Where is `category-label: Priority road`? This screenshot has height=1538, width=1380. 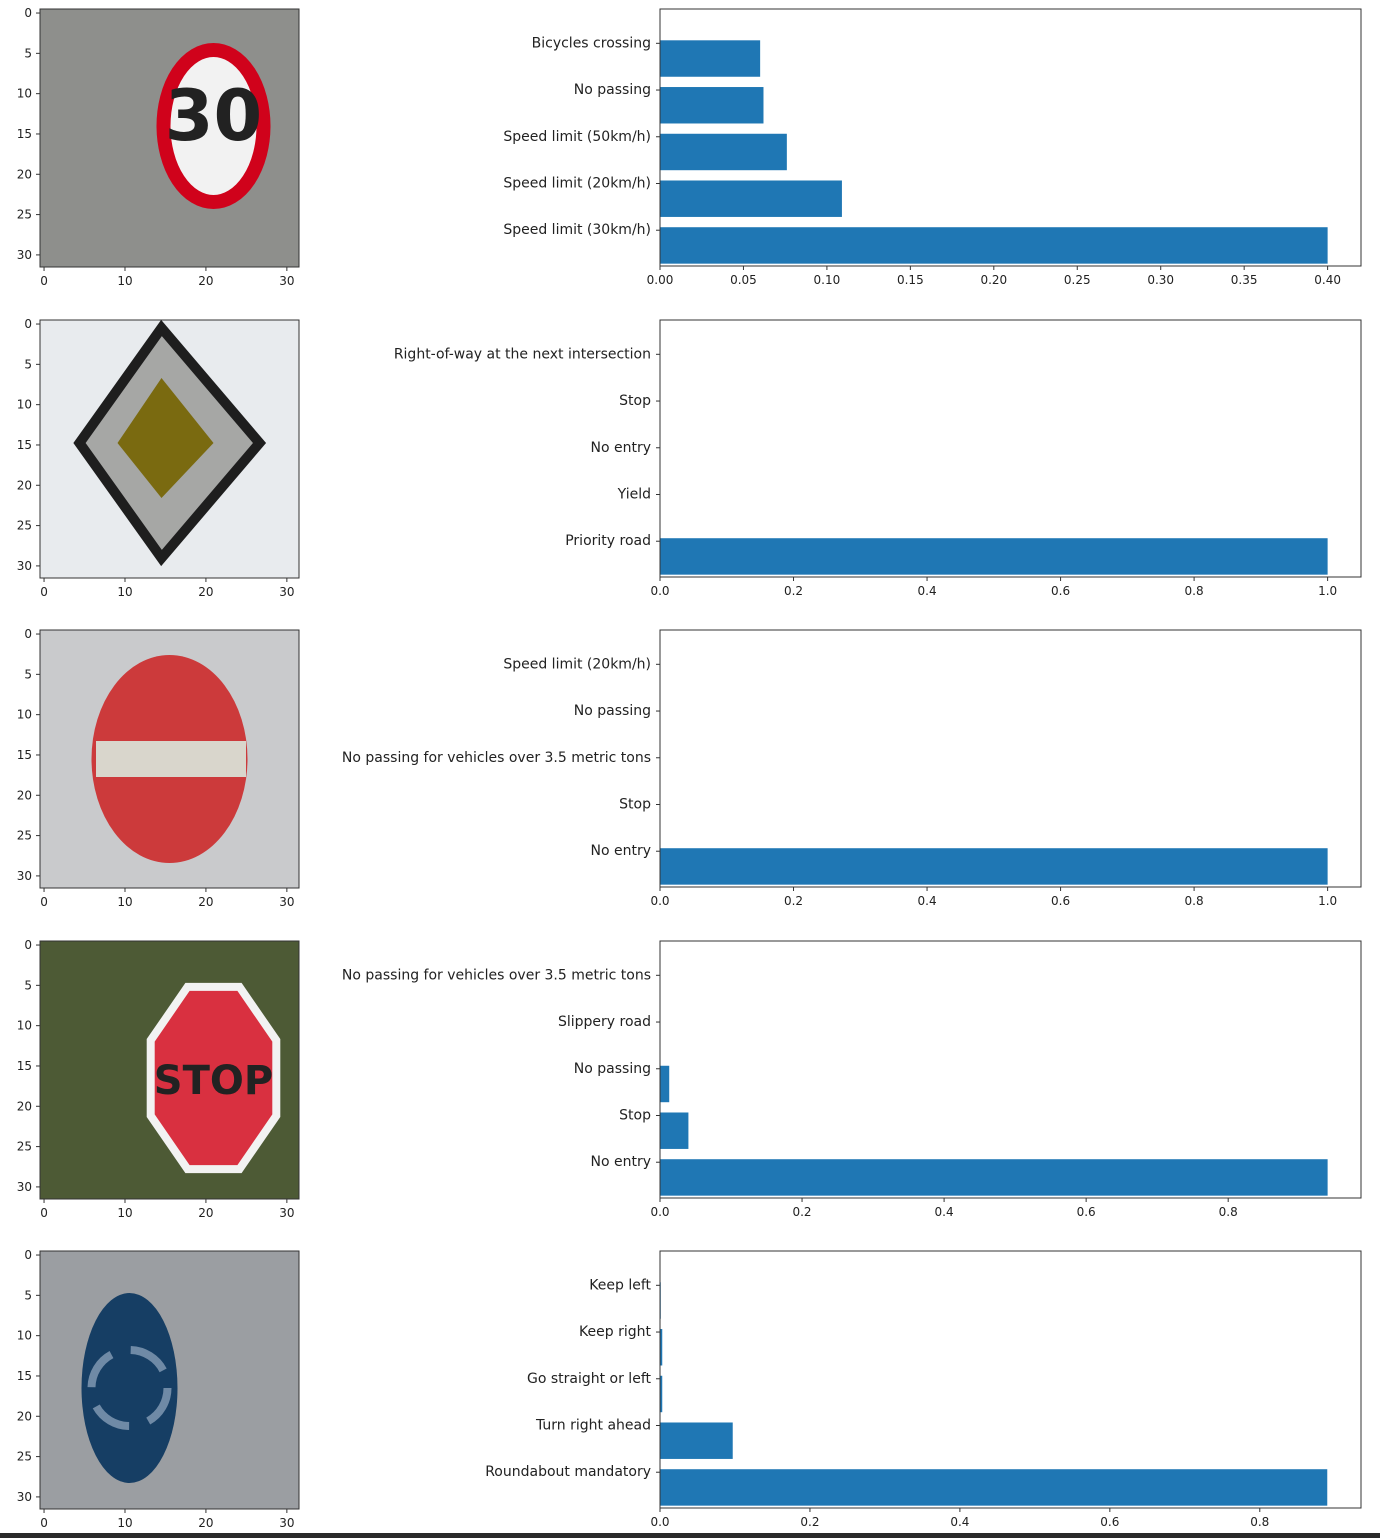
category-label: Priority road is located at coordinates (608, 541).